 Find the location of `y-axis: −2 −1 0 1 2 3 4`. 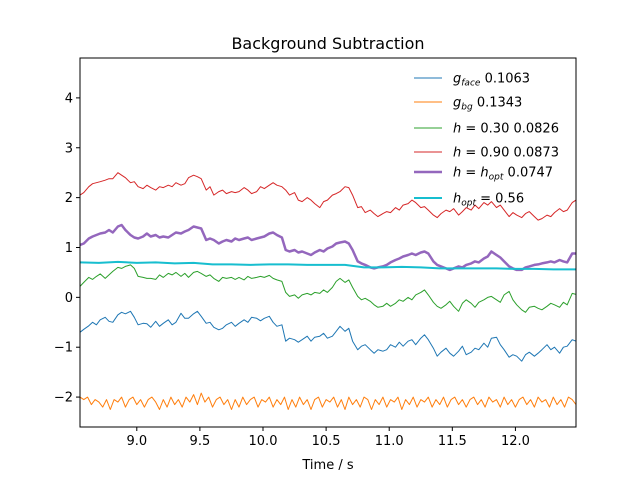

y-axis: −2 −1 0 1 2 3 4 is located at coordinates (67, 248).